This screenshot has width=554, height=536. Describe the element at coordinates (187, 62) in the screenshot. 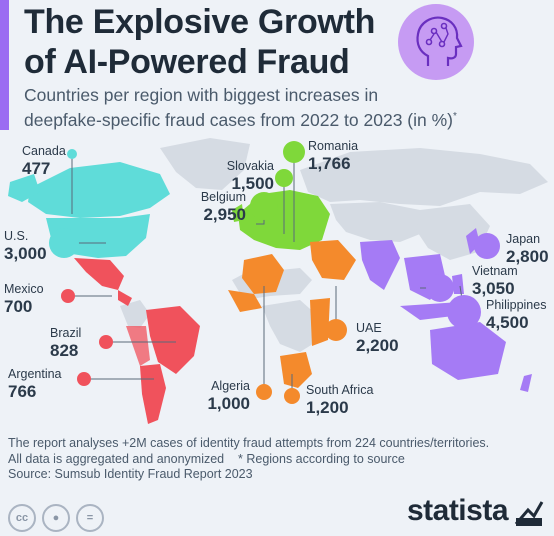

I see `title-line-2: of AI-Powered Fraud` at that location.